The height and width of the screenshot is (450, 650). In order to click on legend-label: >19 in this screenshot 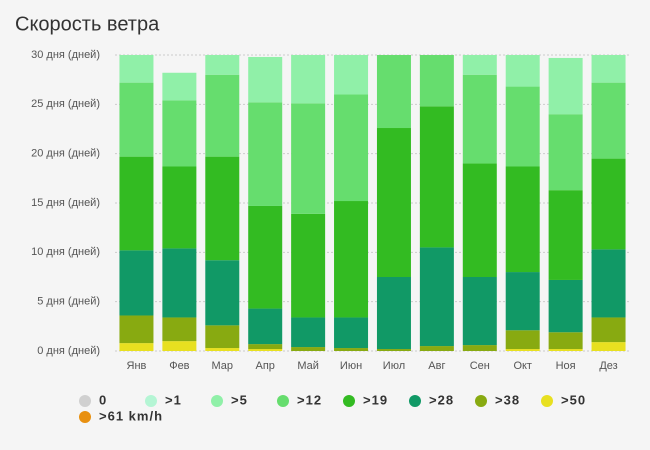, I will do `click(375, 399)`.